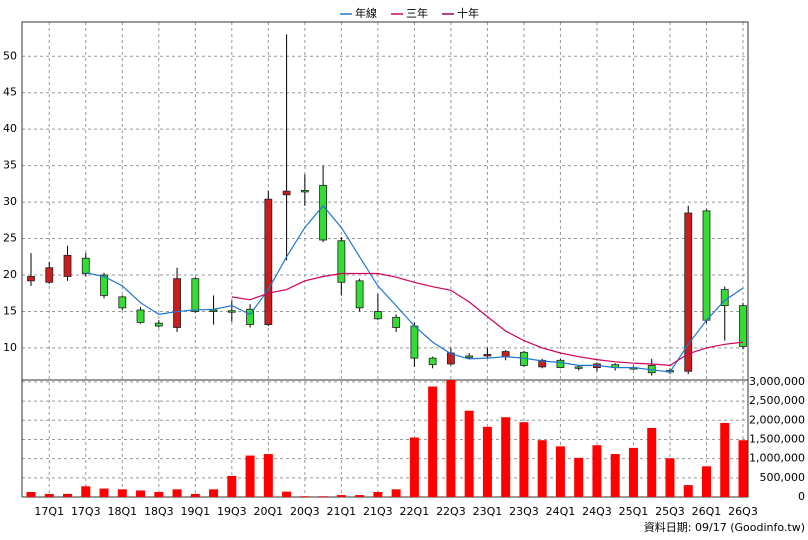  Describe the element at coordinates (10, 128) in the screenshot. I see `y-tick-label: 40` at that location.